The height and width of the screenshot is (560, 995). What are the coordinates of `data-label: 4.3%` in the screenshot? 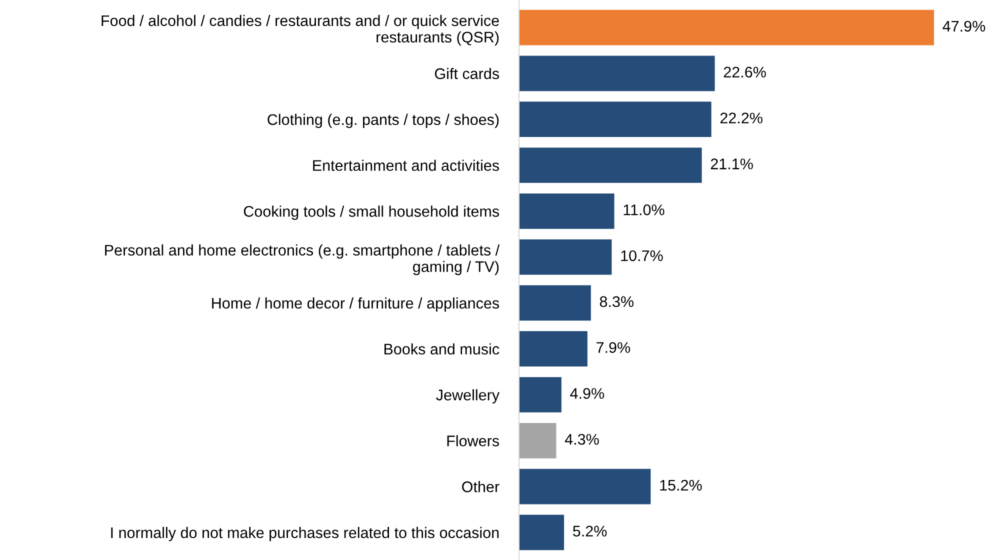 It's located at (581, 439).